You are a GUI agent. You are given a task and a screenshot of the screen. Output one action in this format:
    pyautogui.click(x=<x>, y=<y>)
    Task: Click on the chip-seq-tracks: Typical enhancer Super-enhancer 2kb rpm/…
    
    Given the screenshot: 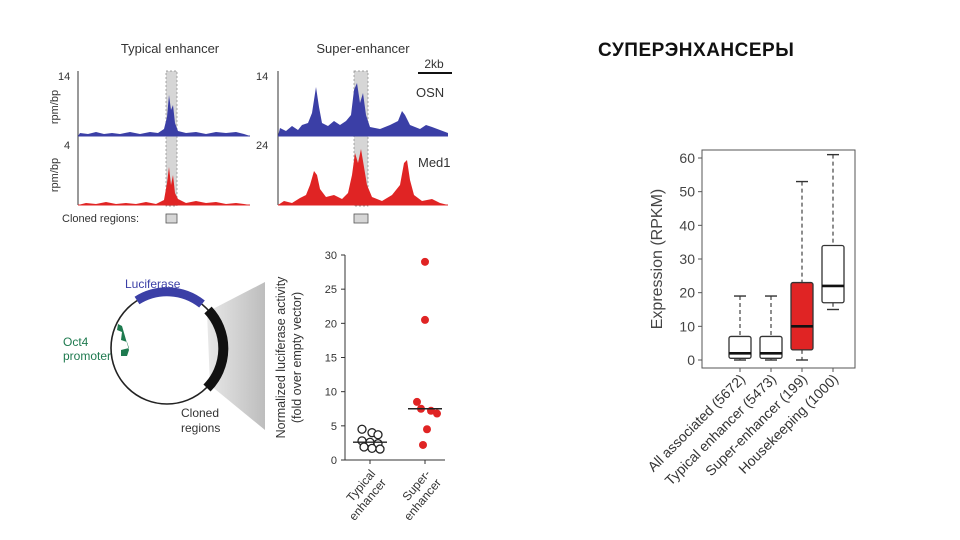 What is the action you would take?
    pyautogui.click(x=250, y=133)
    